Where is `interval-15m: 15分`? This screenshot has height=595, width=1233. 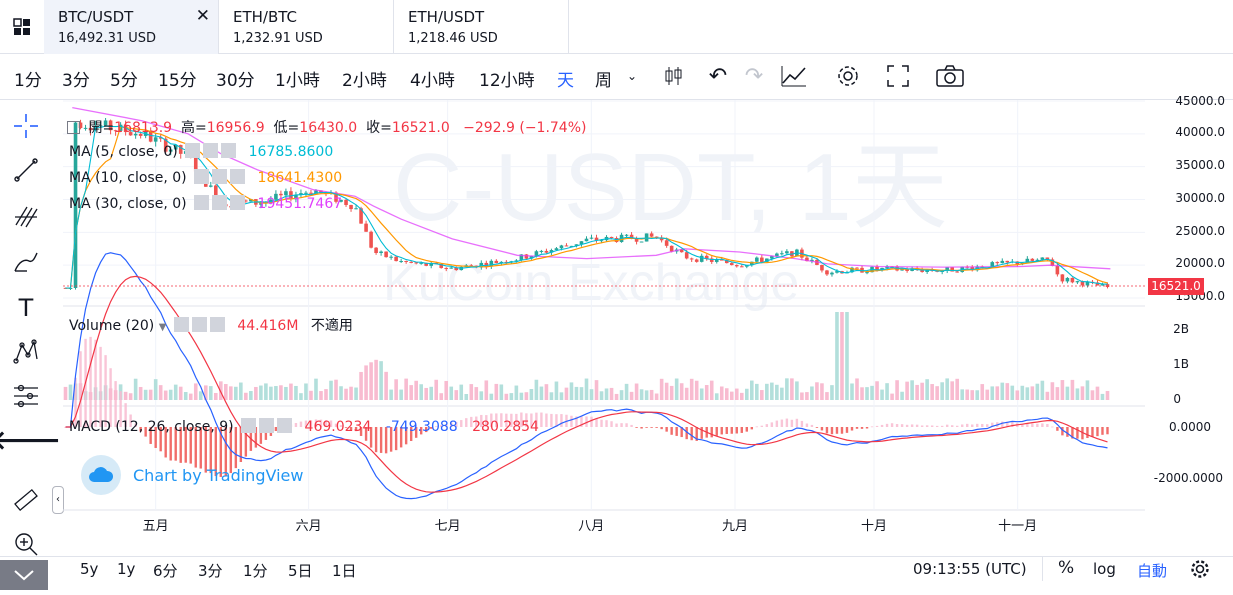 interval-15m: 15分 is located at coordinates (177, 81).